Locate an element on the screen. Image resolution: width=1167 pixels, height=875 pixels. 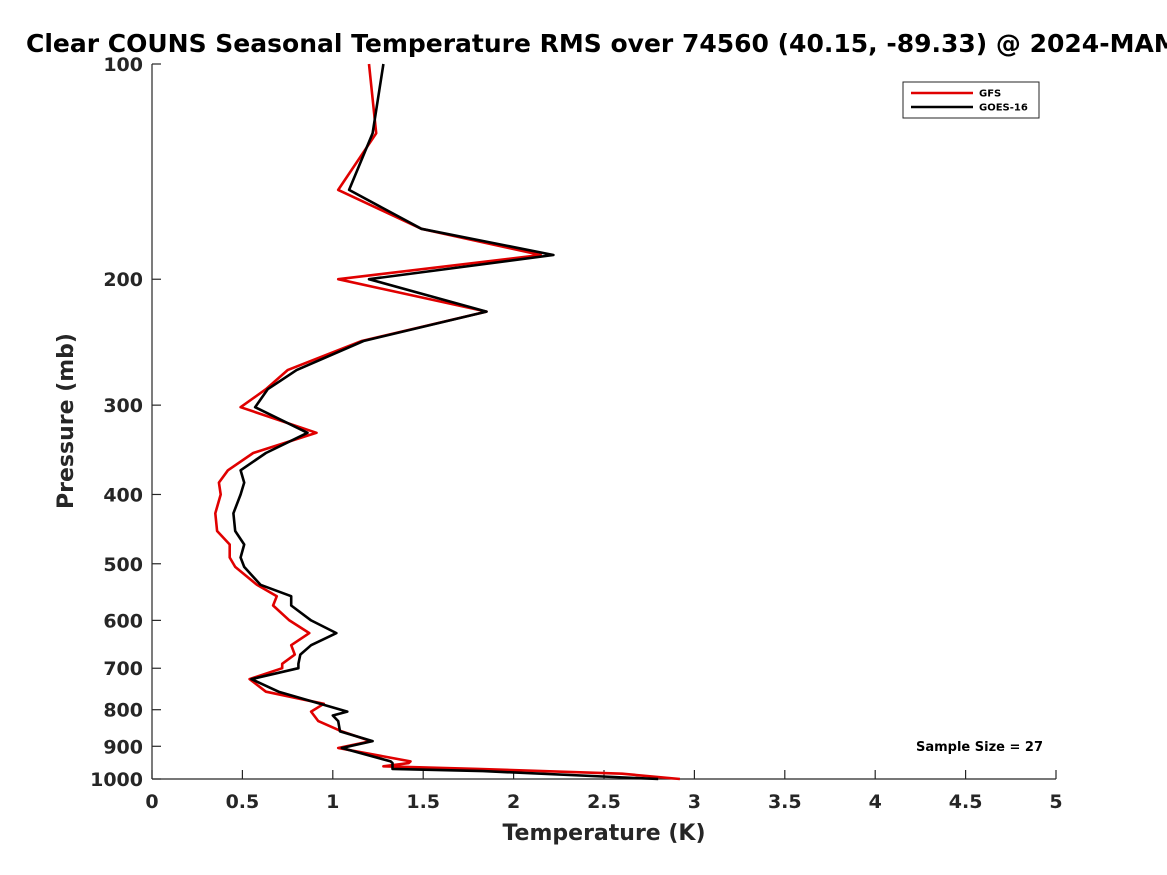
y-tick-label: 200 is located at coordinates (123, 280).